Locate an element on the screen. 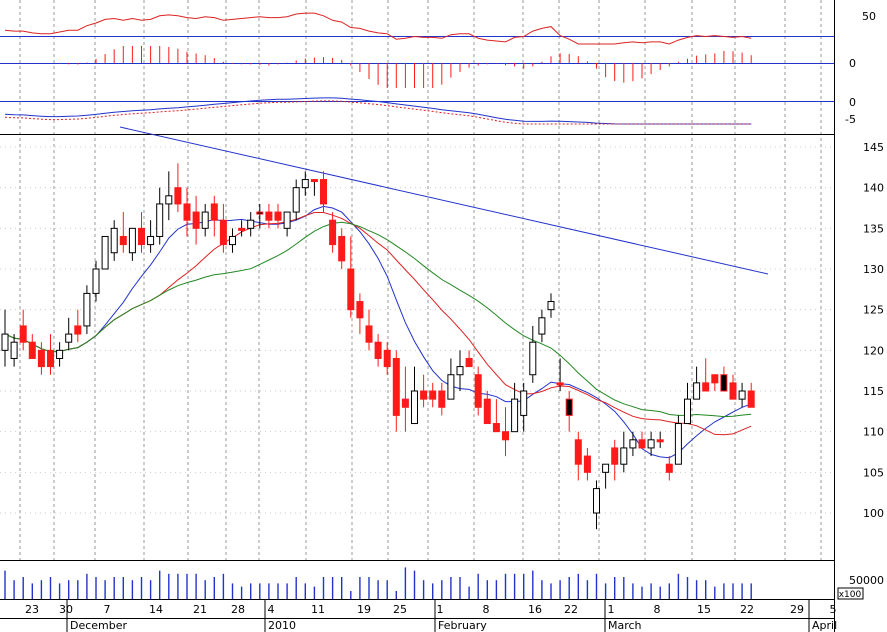 The height and width of the screenshot is (632, 887). price-tick-label: 120 is located at coordinates (873, 350).